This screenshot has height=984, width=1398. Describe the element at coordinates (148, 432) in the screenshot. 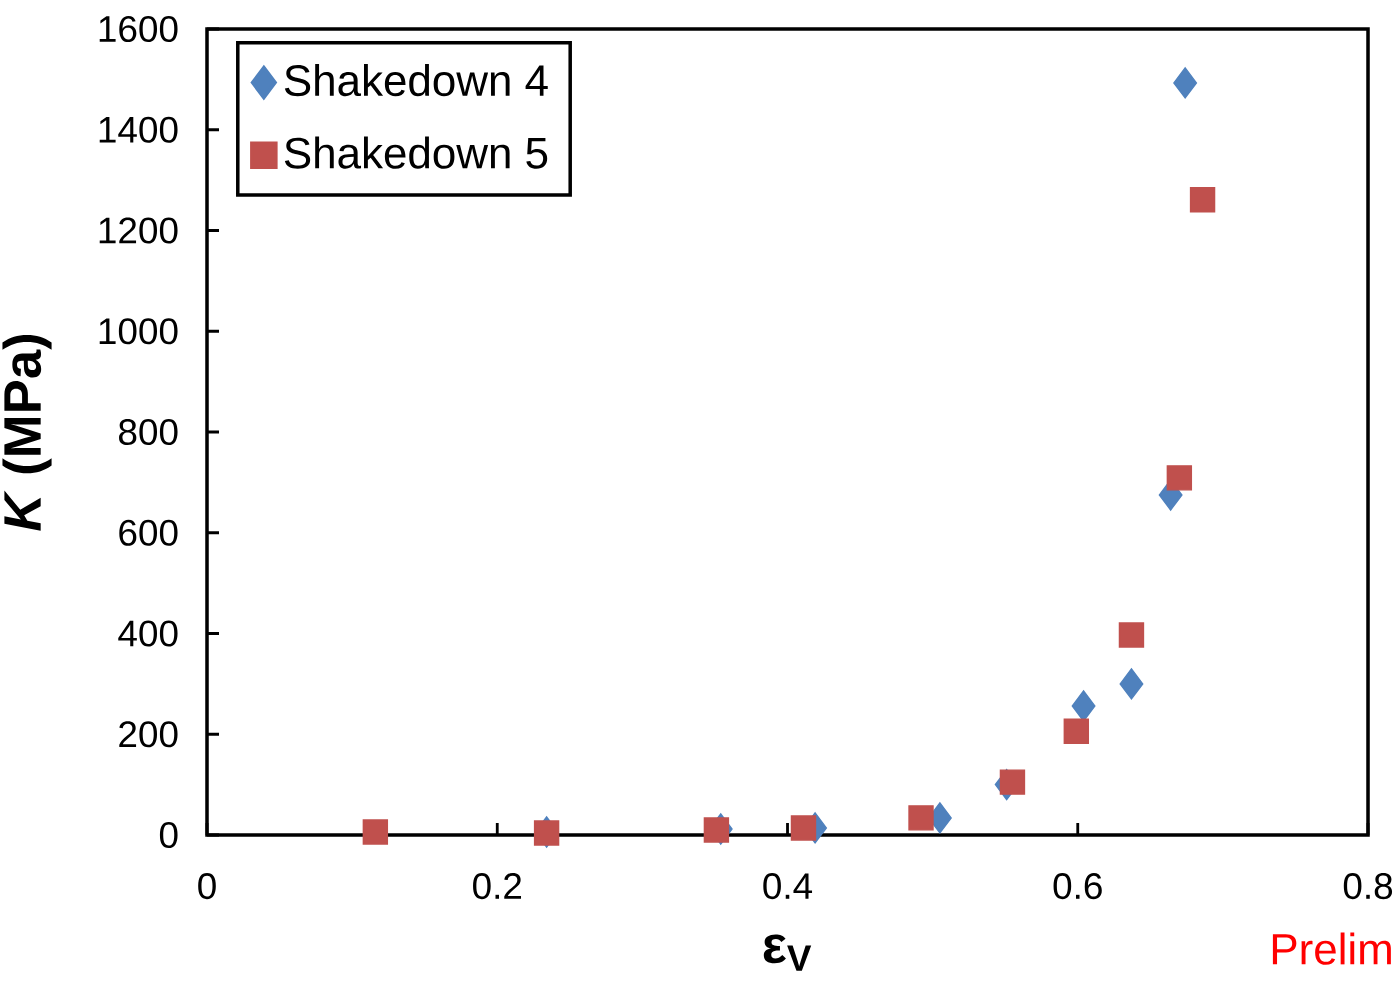

I see `y-tick-label: 800` at that location.